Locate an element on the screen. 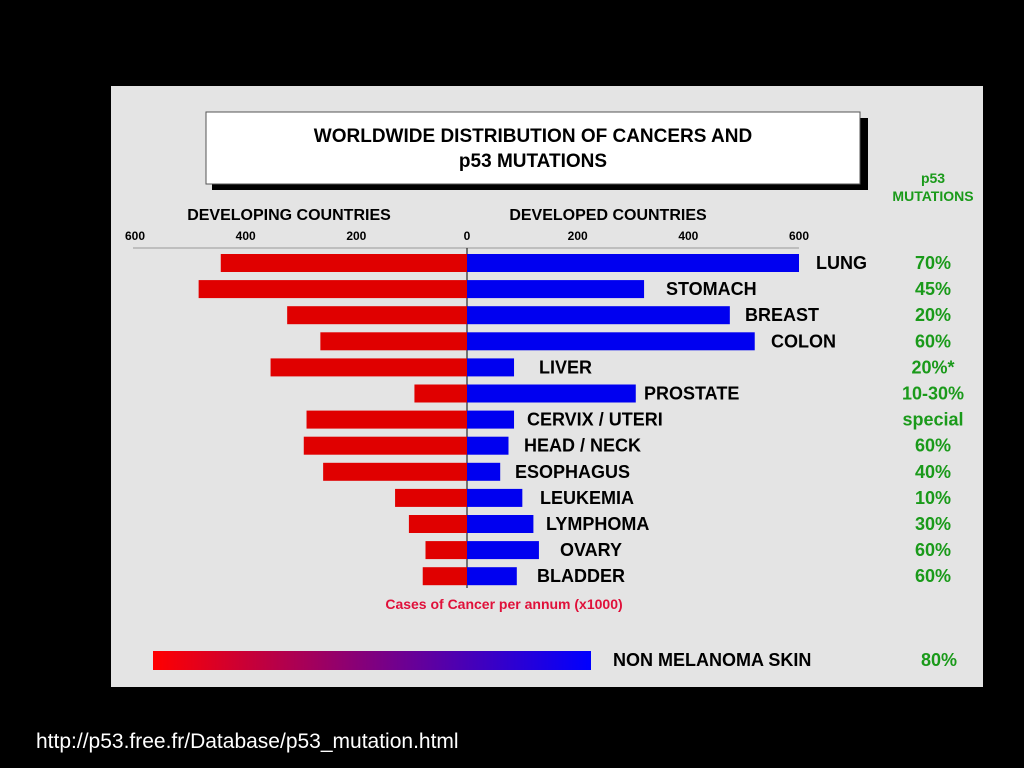 The image size is (1024, 768). mutation-value: 20%* is located at coordinates (932, 367).